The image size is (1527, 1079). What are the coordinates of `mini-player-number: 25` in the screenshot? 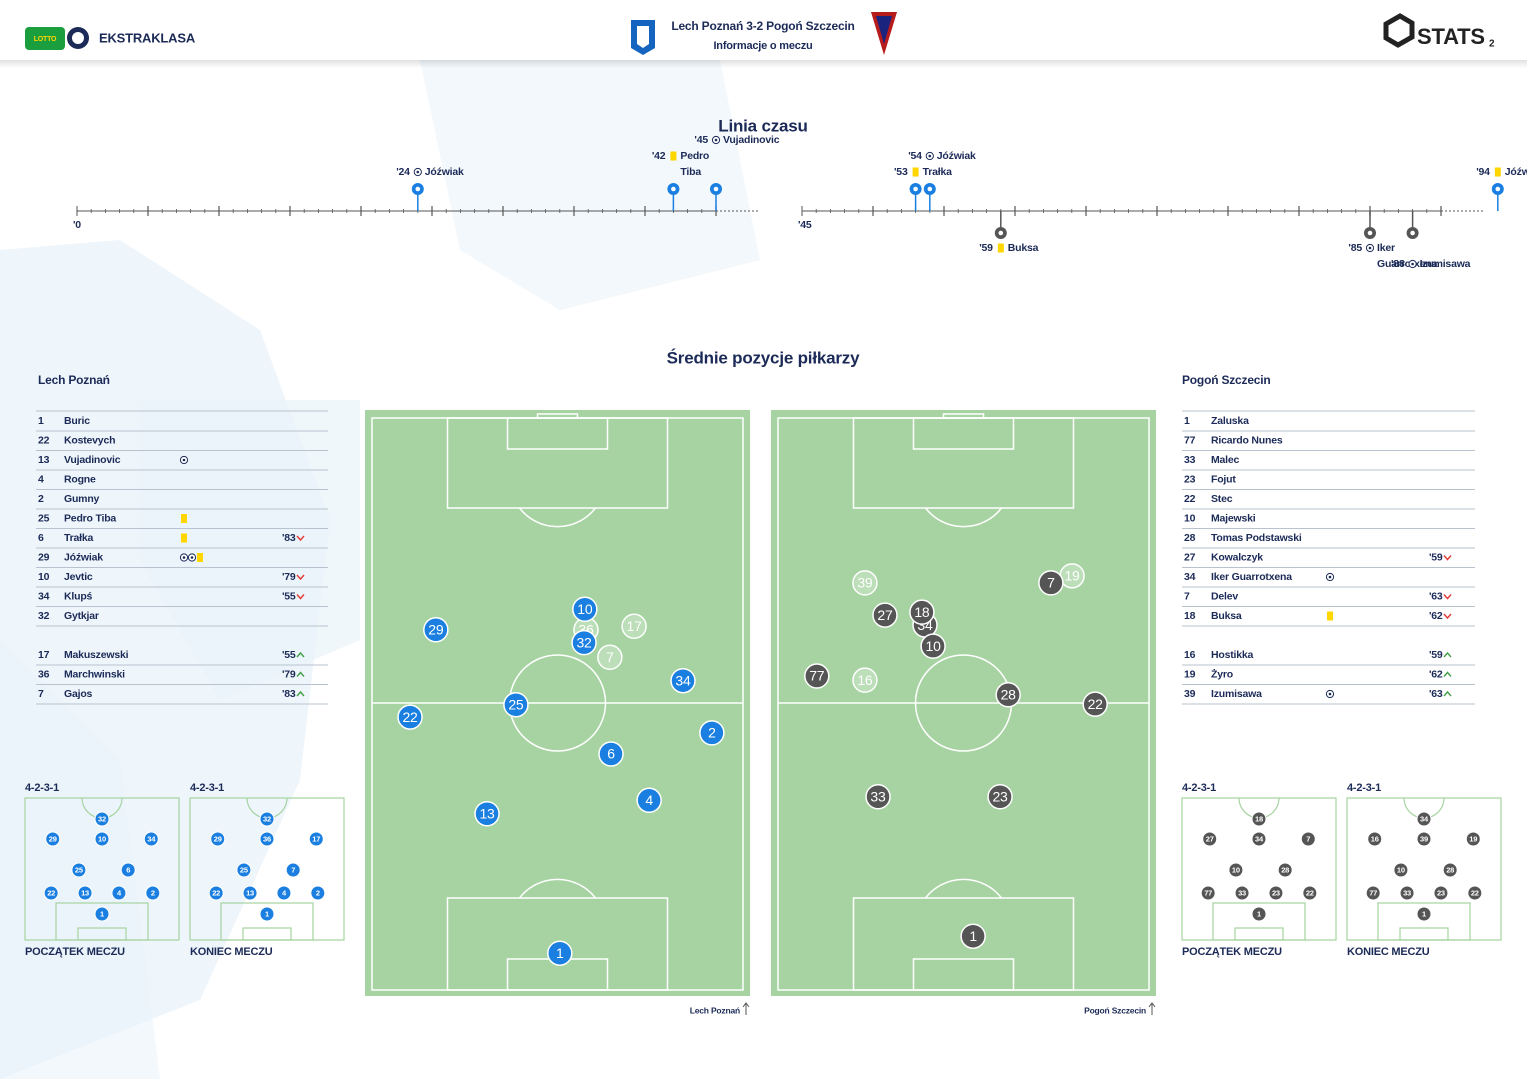 It's located at (79, 869).